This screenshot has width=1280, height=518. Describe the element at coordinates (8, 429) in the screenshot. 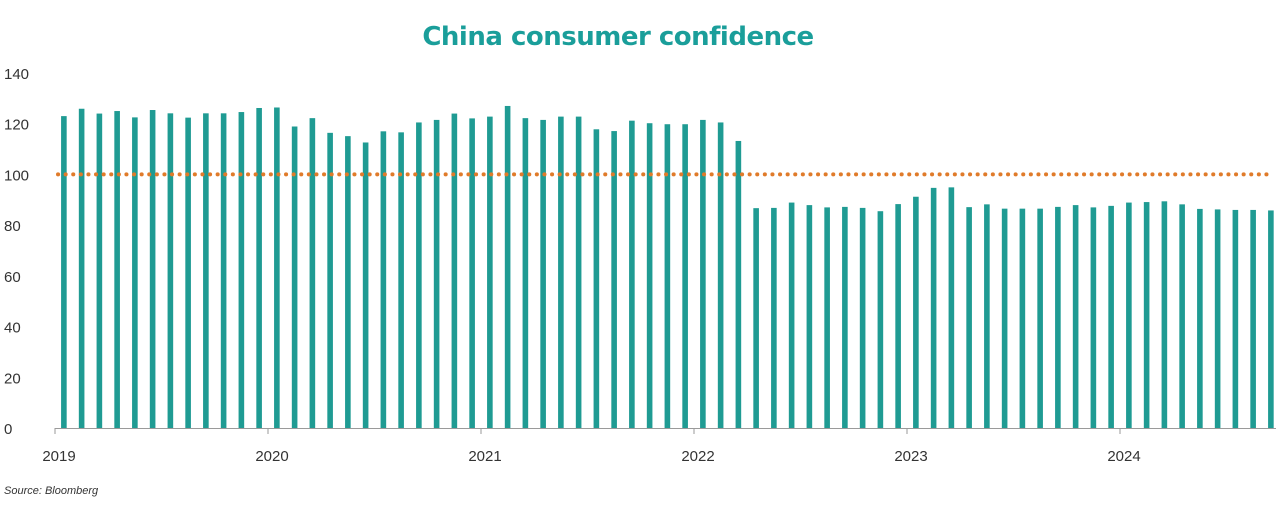

I see `y-tick-label: 0` at that location.